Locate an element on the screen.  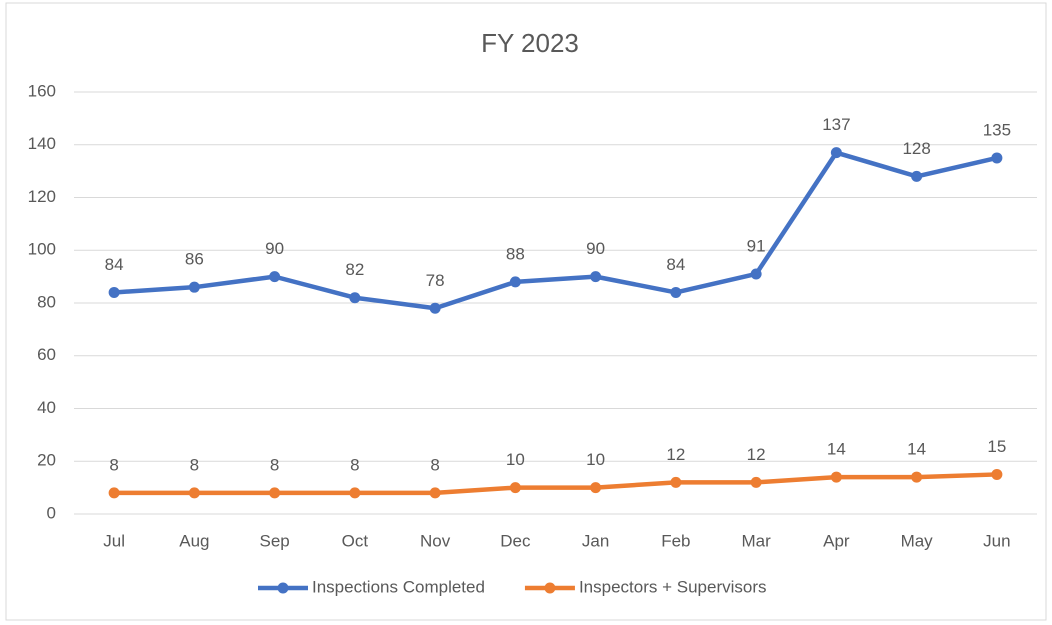
data-label: 82 is located at coordinates (354, 269).